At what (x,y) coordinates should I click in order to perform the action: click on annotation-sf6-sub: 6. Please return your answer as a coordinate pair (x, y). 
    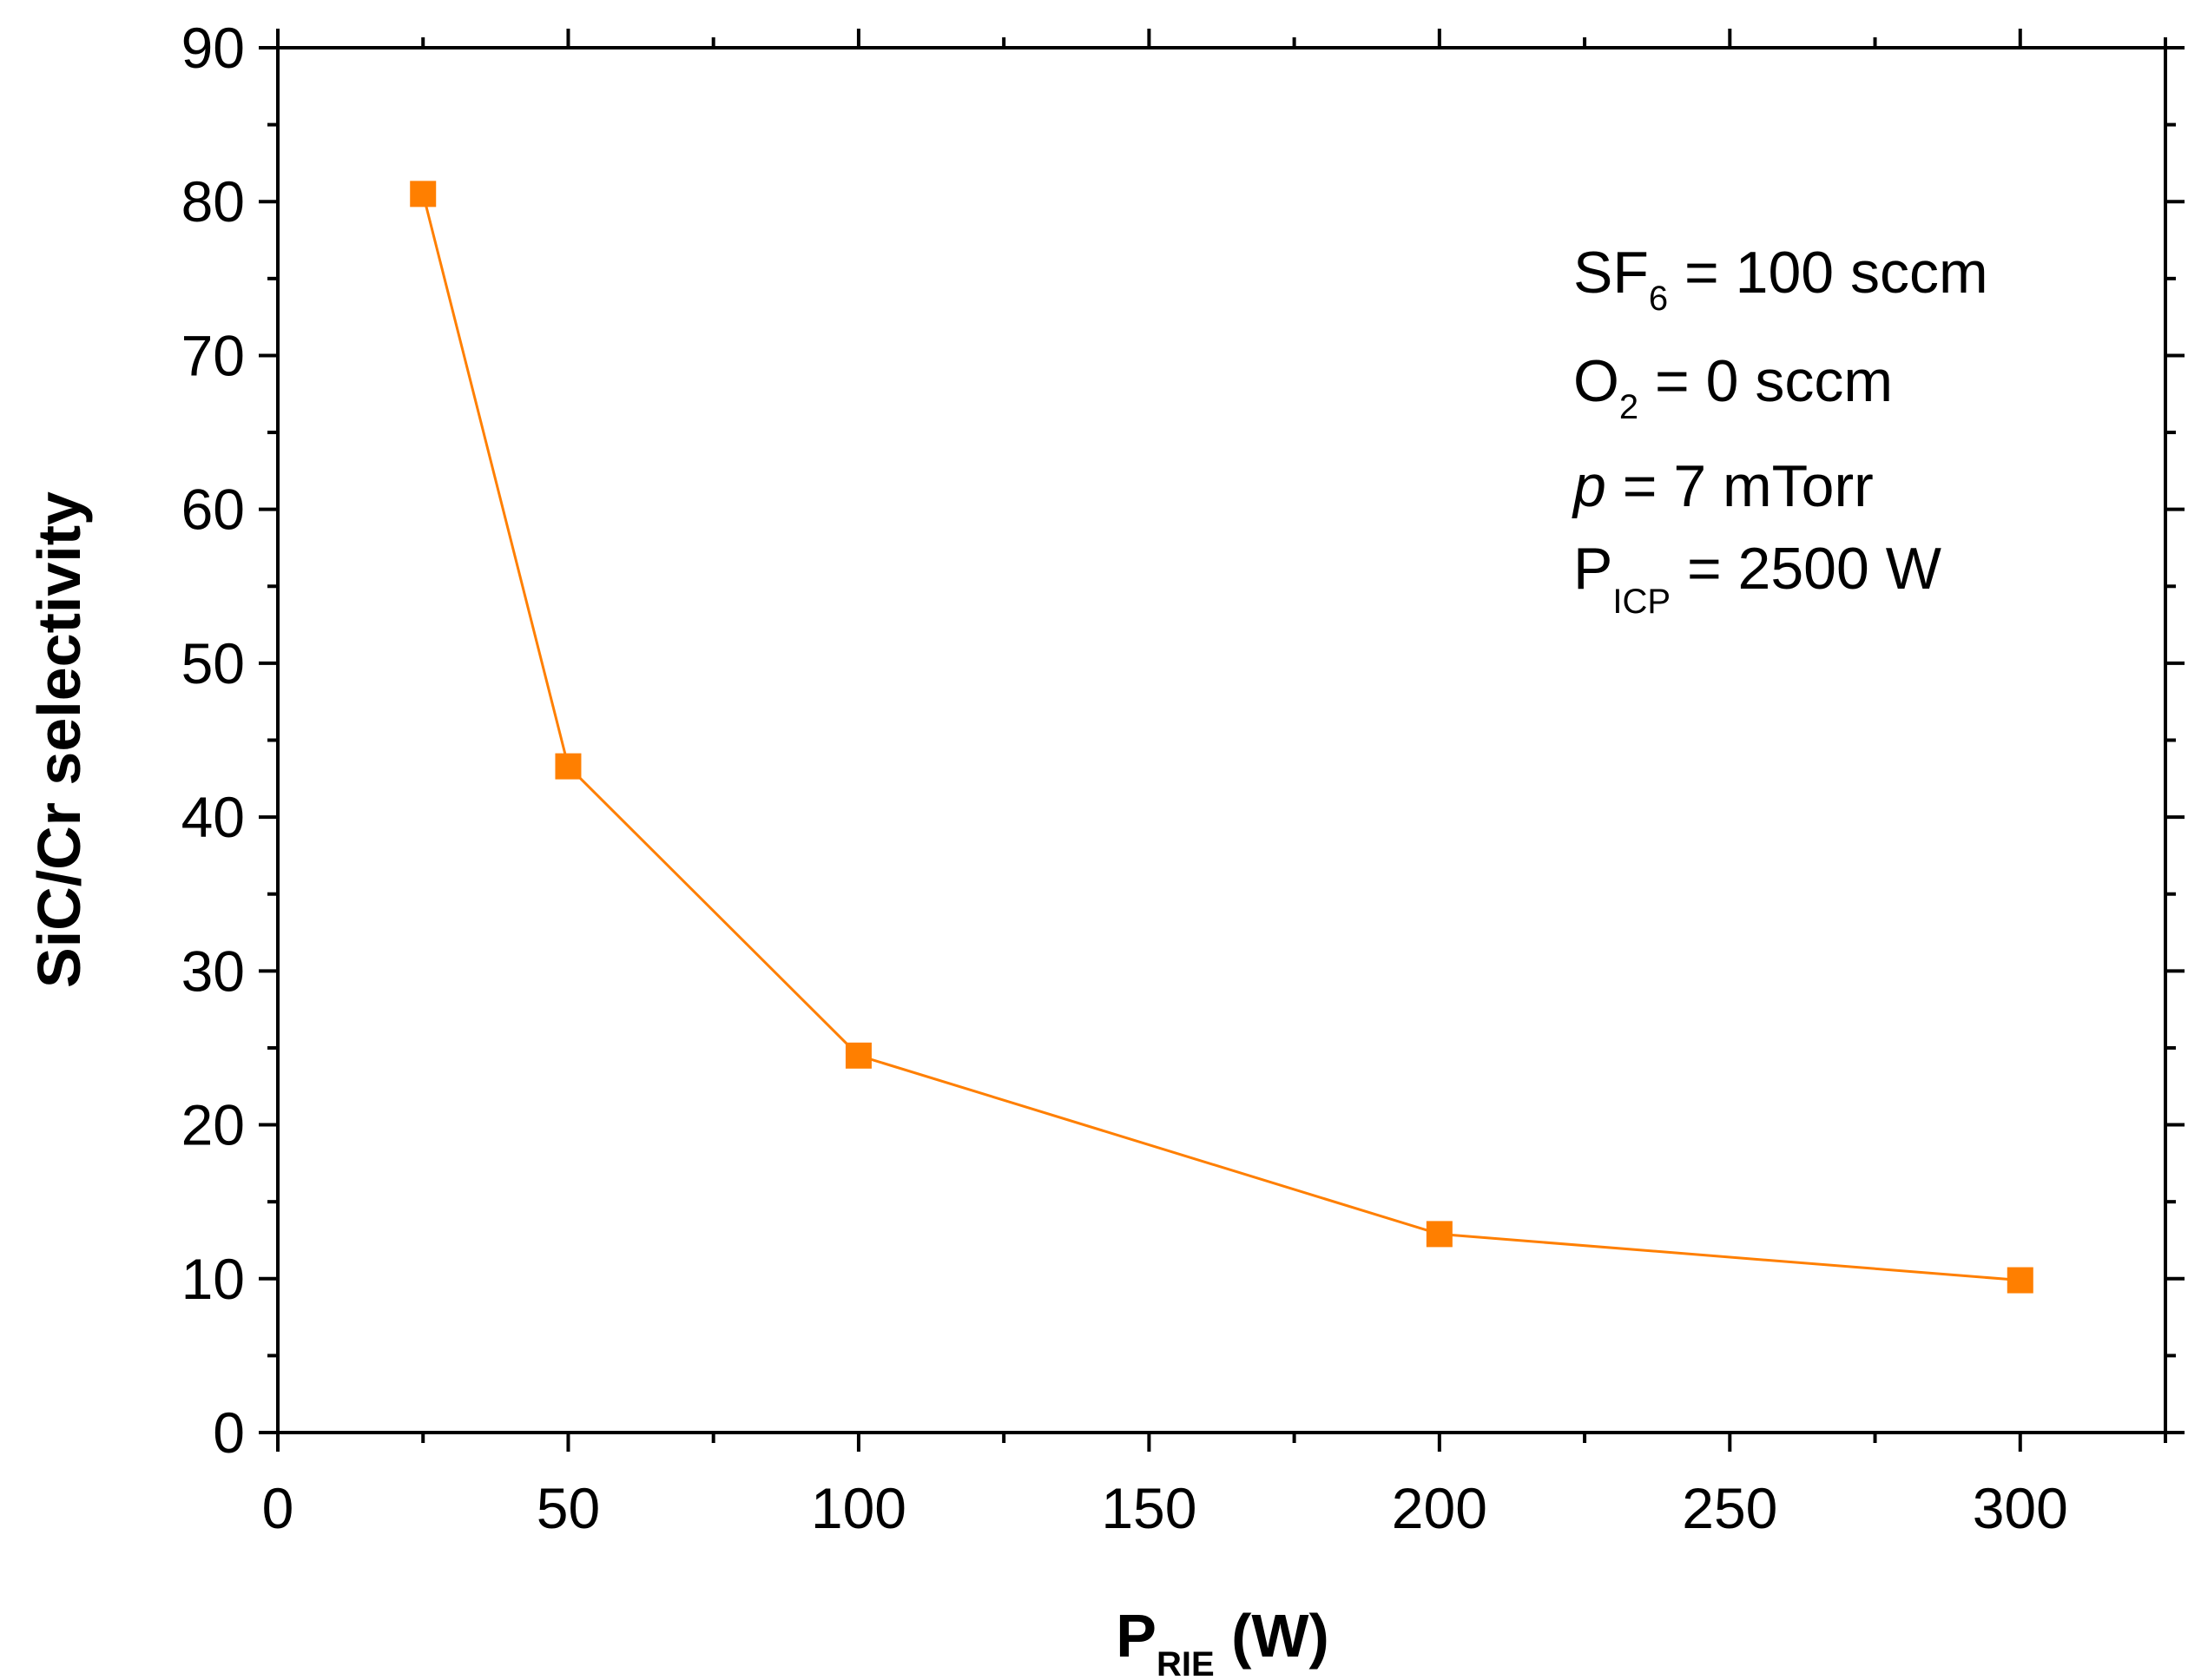
    Looking at the image, I should click on (1658, 299).